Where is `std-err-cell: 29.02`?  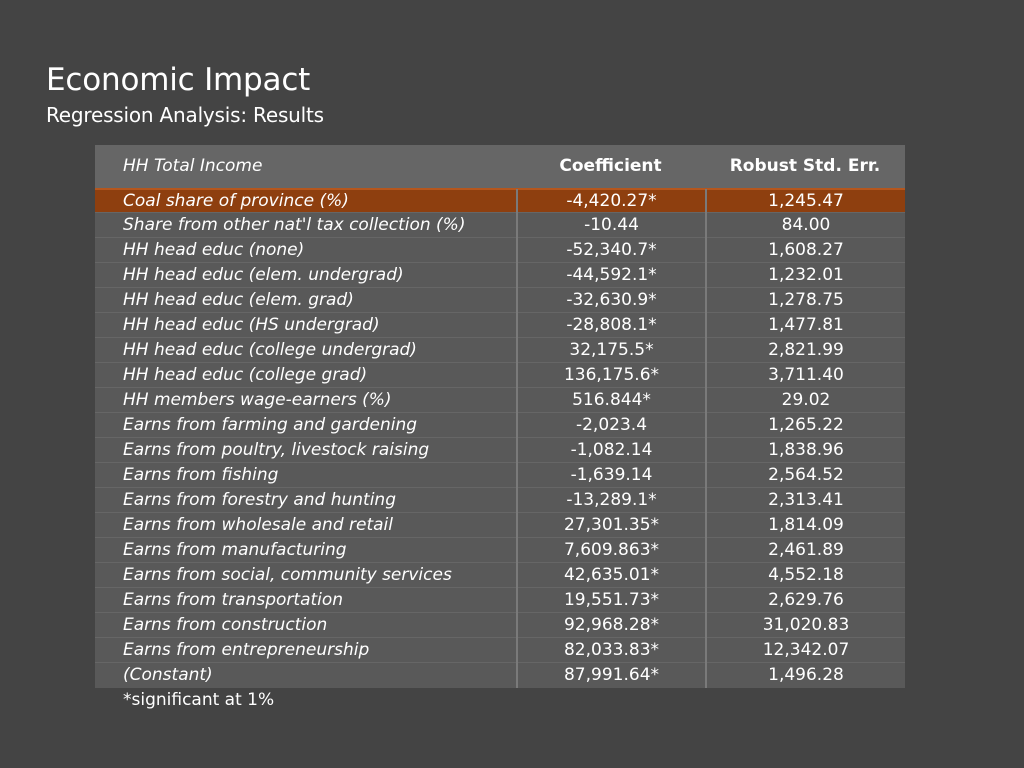 std-err-cell: 29.02 is located at coordinates (805, 400).